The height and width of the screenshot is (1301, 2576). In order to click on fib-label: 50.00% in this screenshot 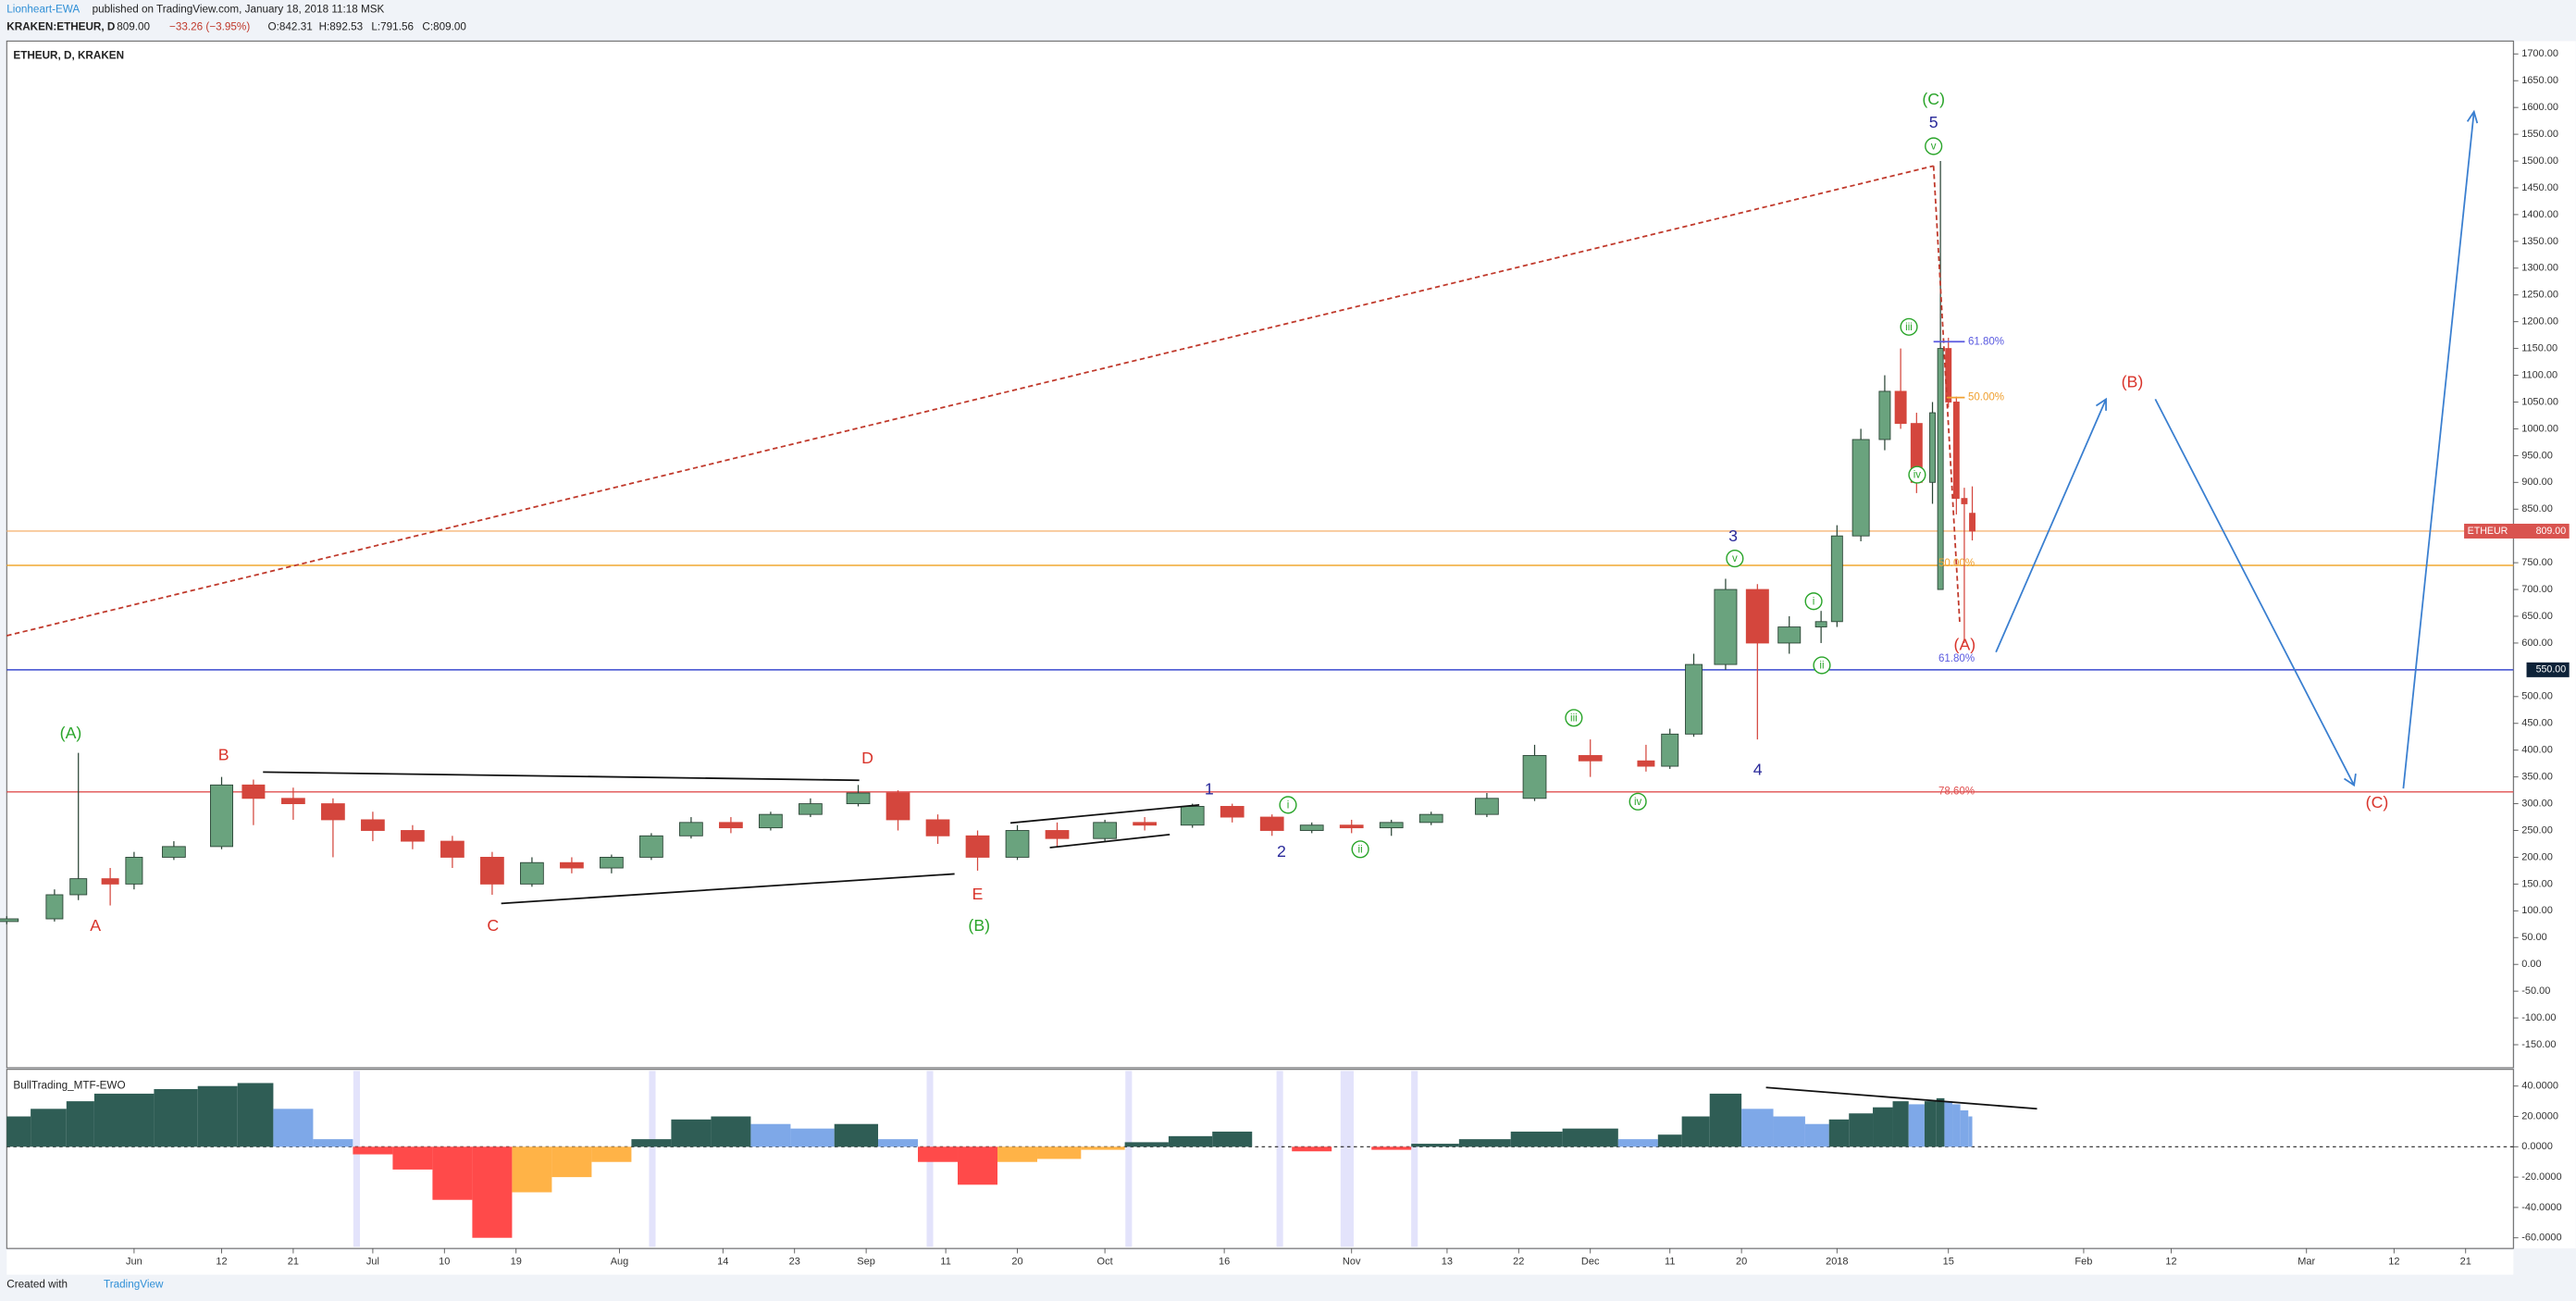, I will do `click(1986, 398)`.